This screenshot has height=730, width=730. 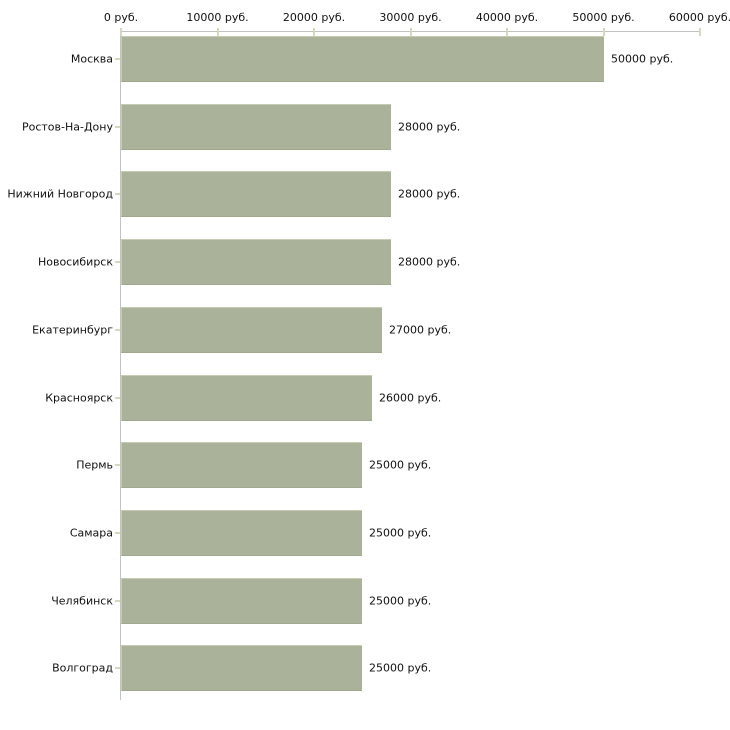 I want to click on bar-category-label: Нижний Новгород, so click(x=60, y=194).